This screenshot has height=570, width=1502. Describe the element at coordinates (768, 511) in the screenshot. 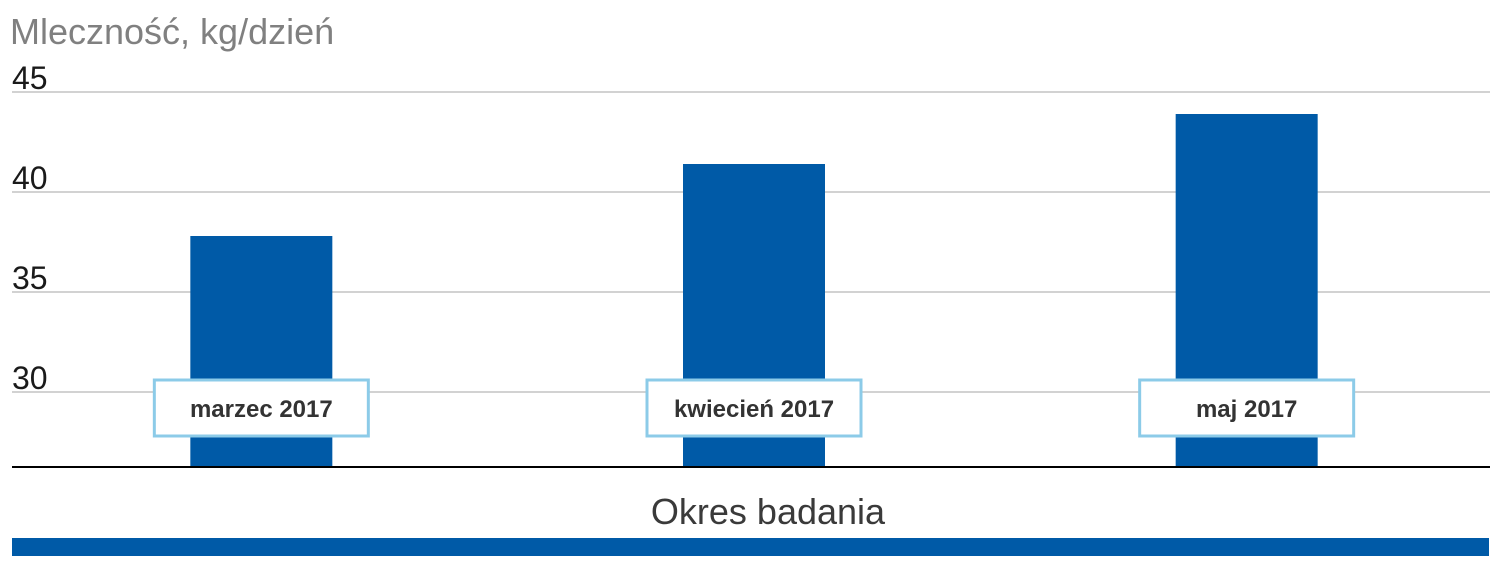

I see `x-axis-label: Okres badania` at that location.